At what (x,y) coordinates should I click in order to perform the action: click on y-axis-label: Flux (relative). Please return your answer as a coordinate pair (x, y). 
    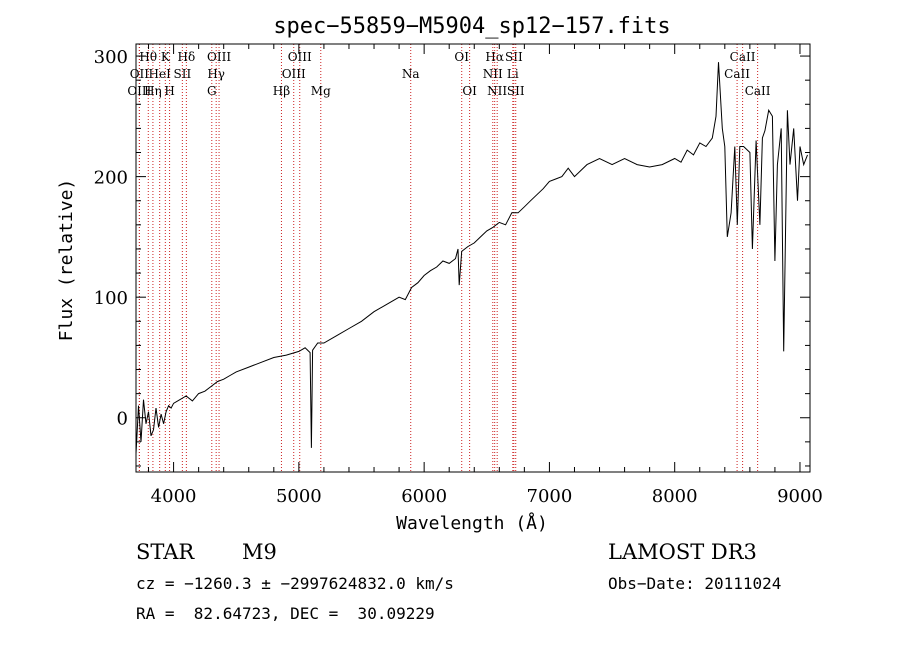
    Looking at the image, I should click on (66, 260).